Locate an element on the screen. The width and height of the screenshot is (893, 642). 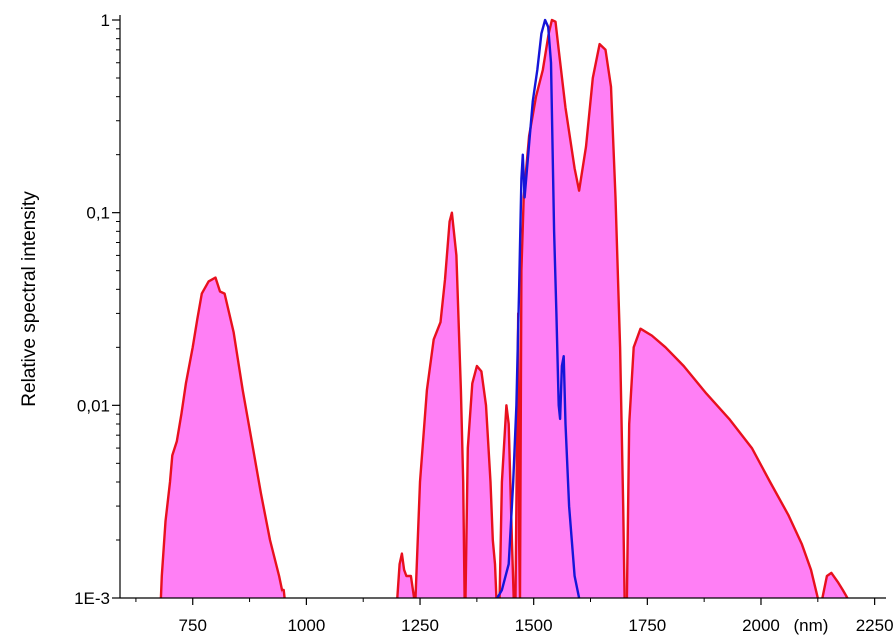
series-4-line is located at coordinates (481, 481).